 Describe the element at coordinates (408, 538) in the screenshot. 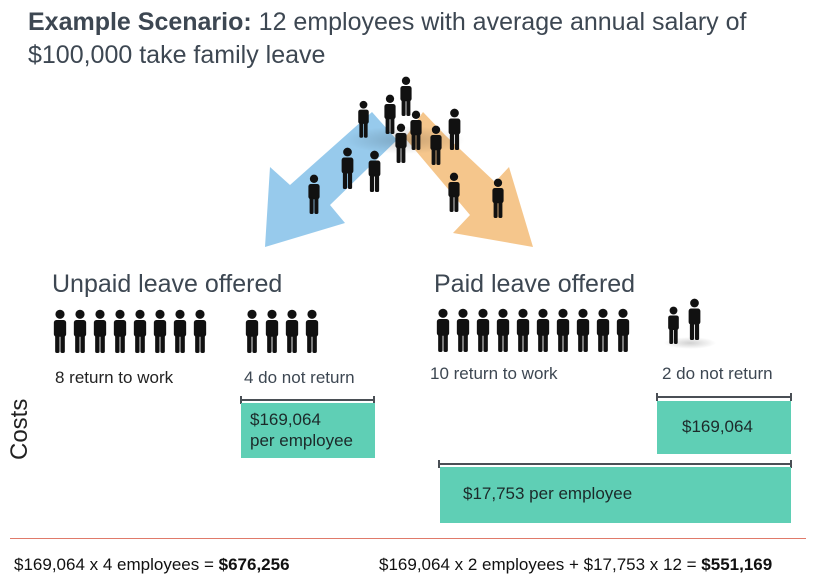

I see `divider-line` at that location.